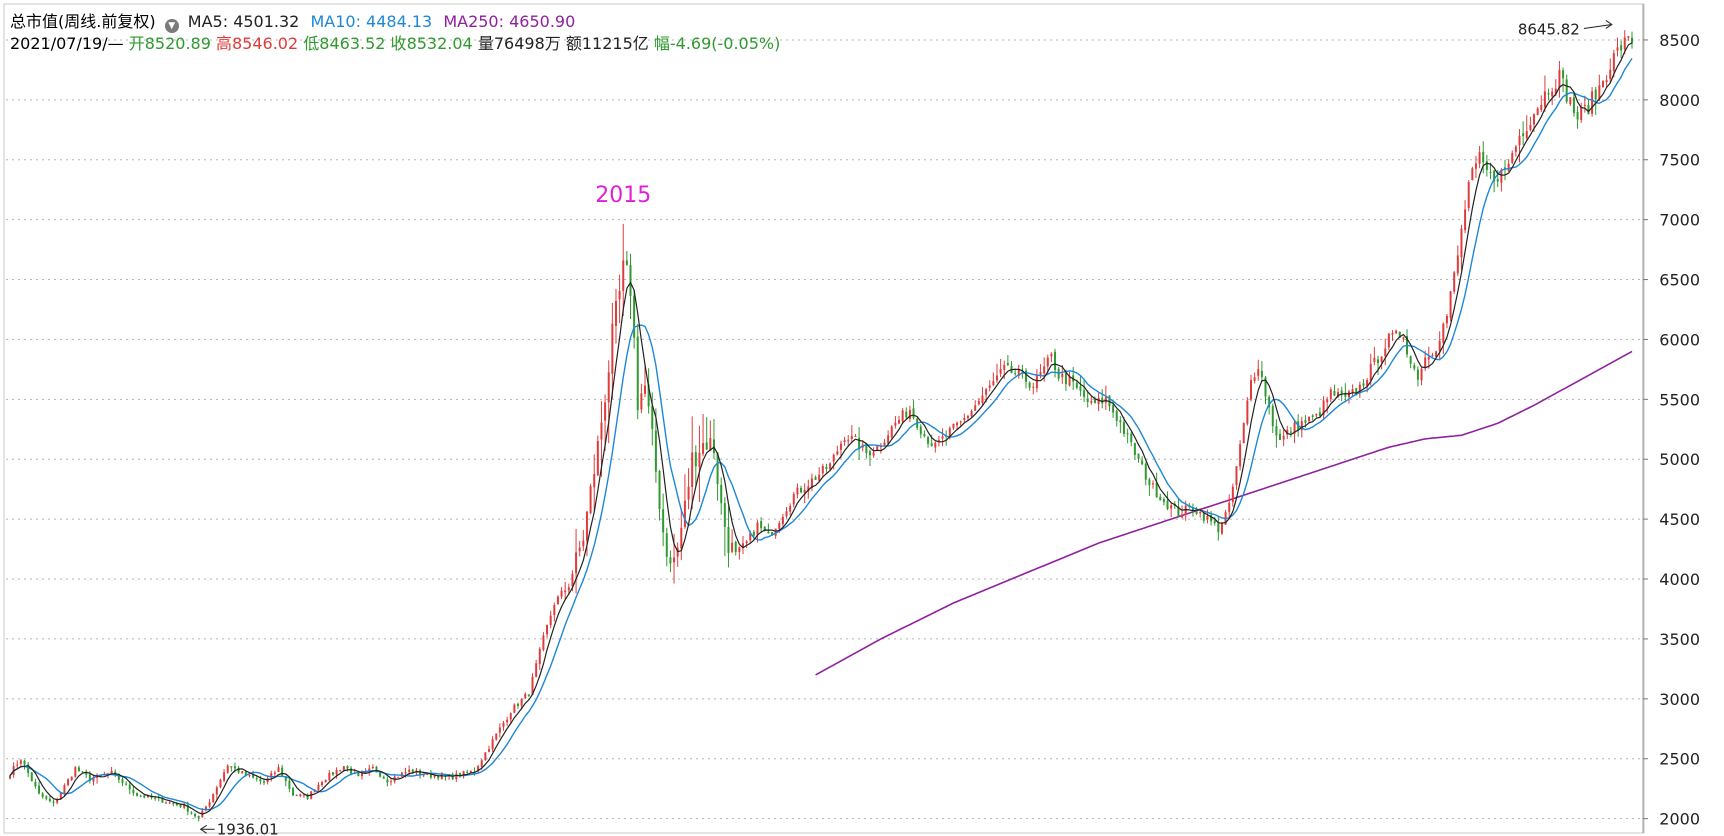 The width and height of the screenshot is (1724, 836). Describe the element at coordinates (661, 43) in the screenshot. I see `change-label: 幅` at that location.